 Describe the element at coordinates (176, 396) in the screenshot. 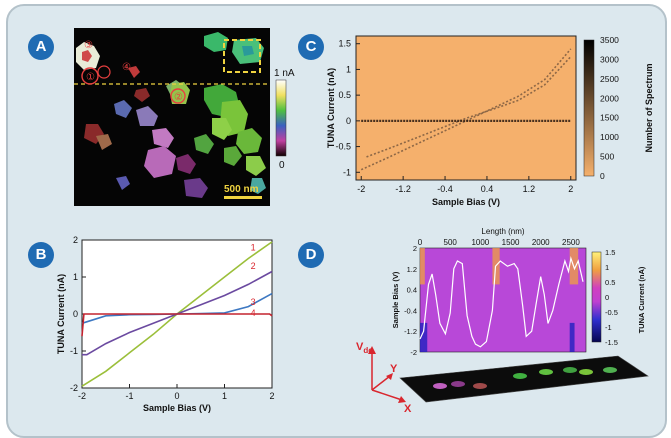

I see `x-tick-label: 0` at that location.